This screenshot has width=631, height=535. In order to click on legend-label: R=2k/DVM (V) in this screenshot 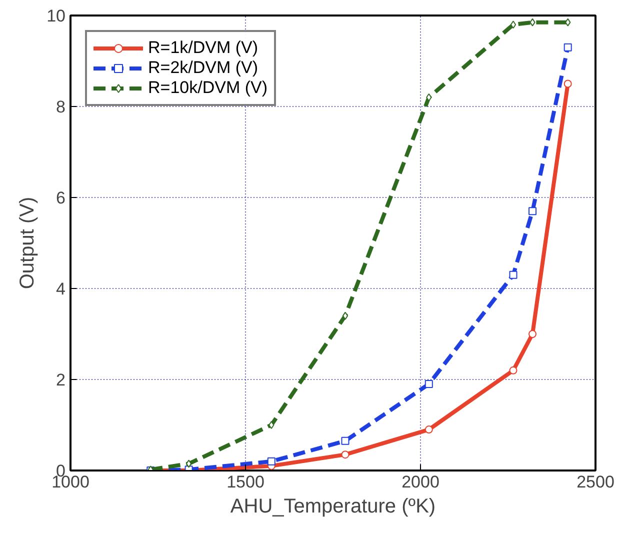, I will do `click(203, 68)`.